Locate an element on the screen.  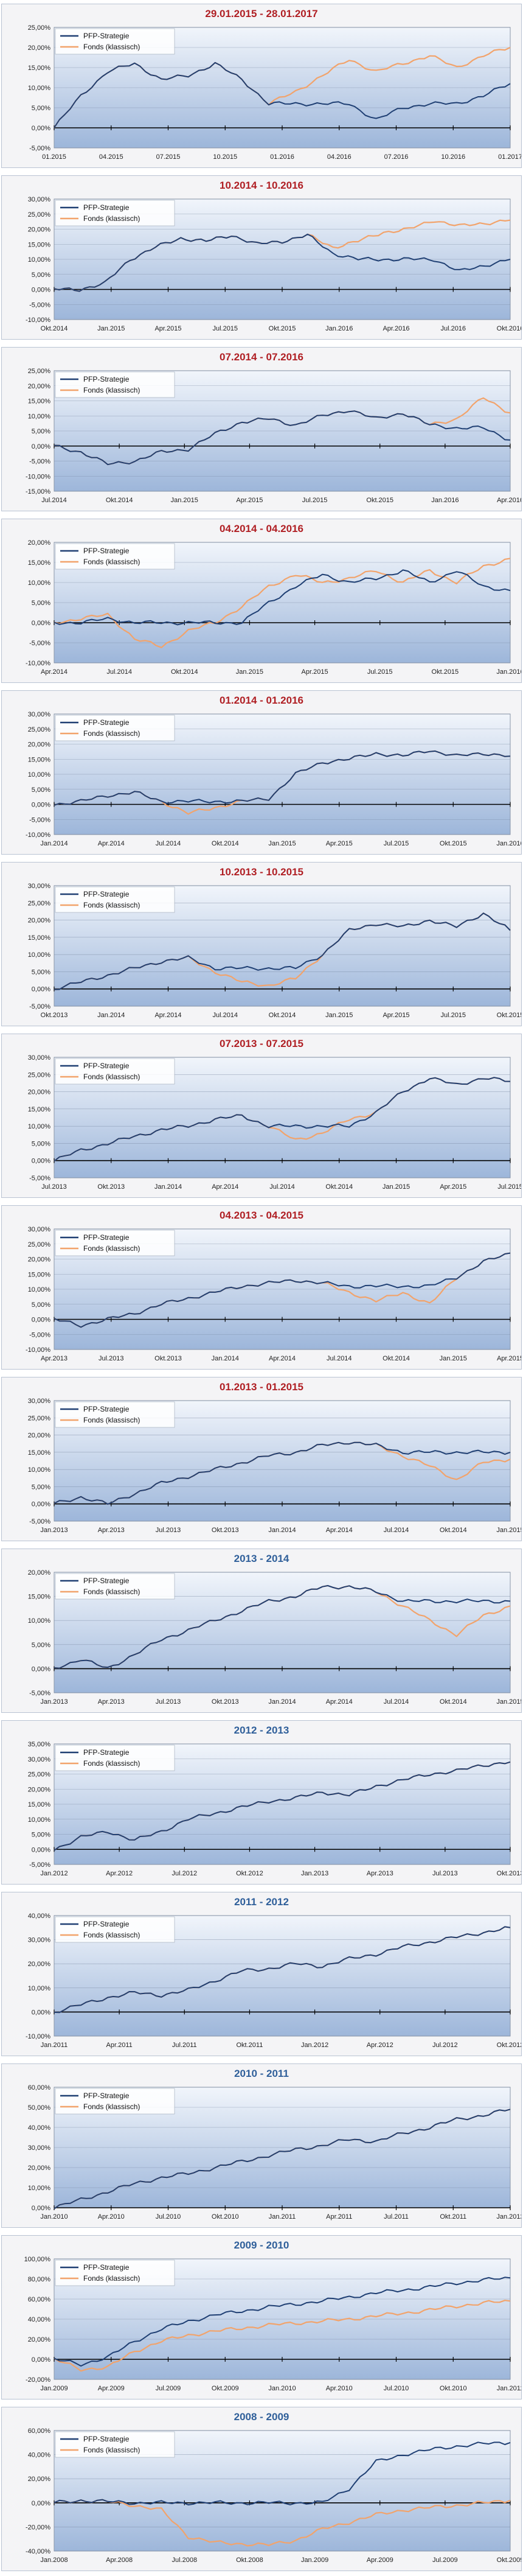
x-tick-label: Okt.2016 is located at coordinates (509, 329).